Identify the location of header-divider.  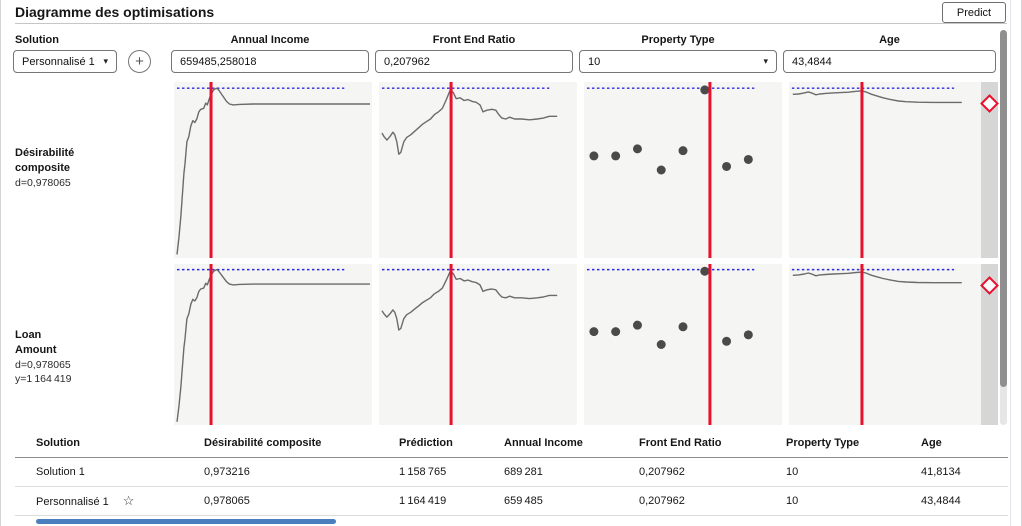
(511, 23).